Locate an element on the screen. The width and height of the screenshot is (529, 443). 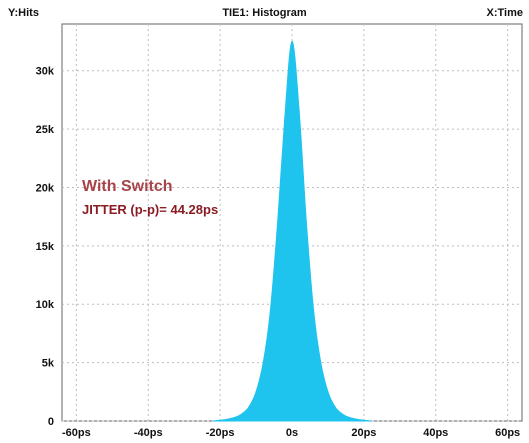
y-tick-label: 15k is located at coordinates (45, 247).